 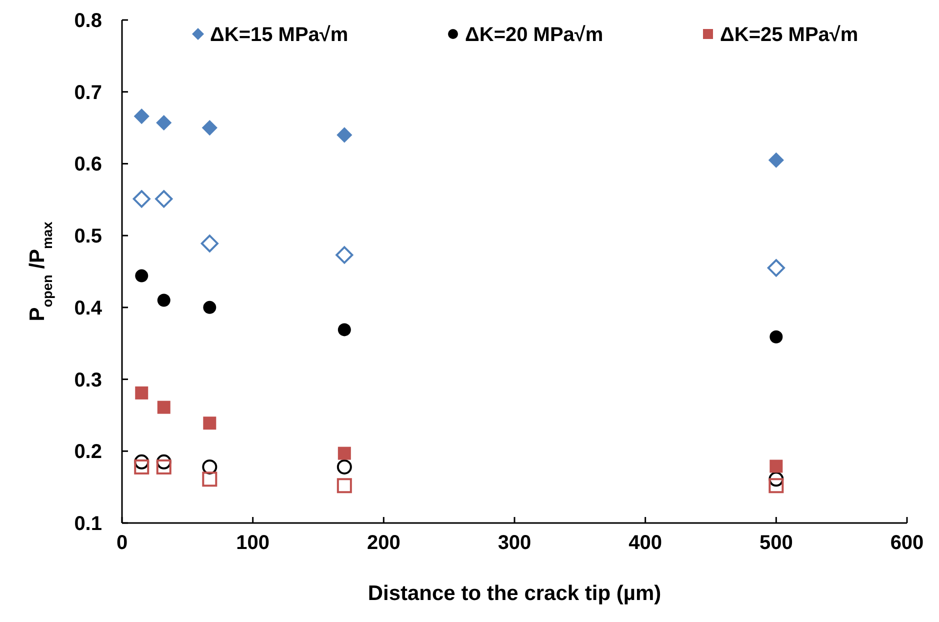 I want to click on y-tick-label: 0.5, so click(x=88, y=237).